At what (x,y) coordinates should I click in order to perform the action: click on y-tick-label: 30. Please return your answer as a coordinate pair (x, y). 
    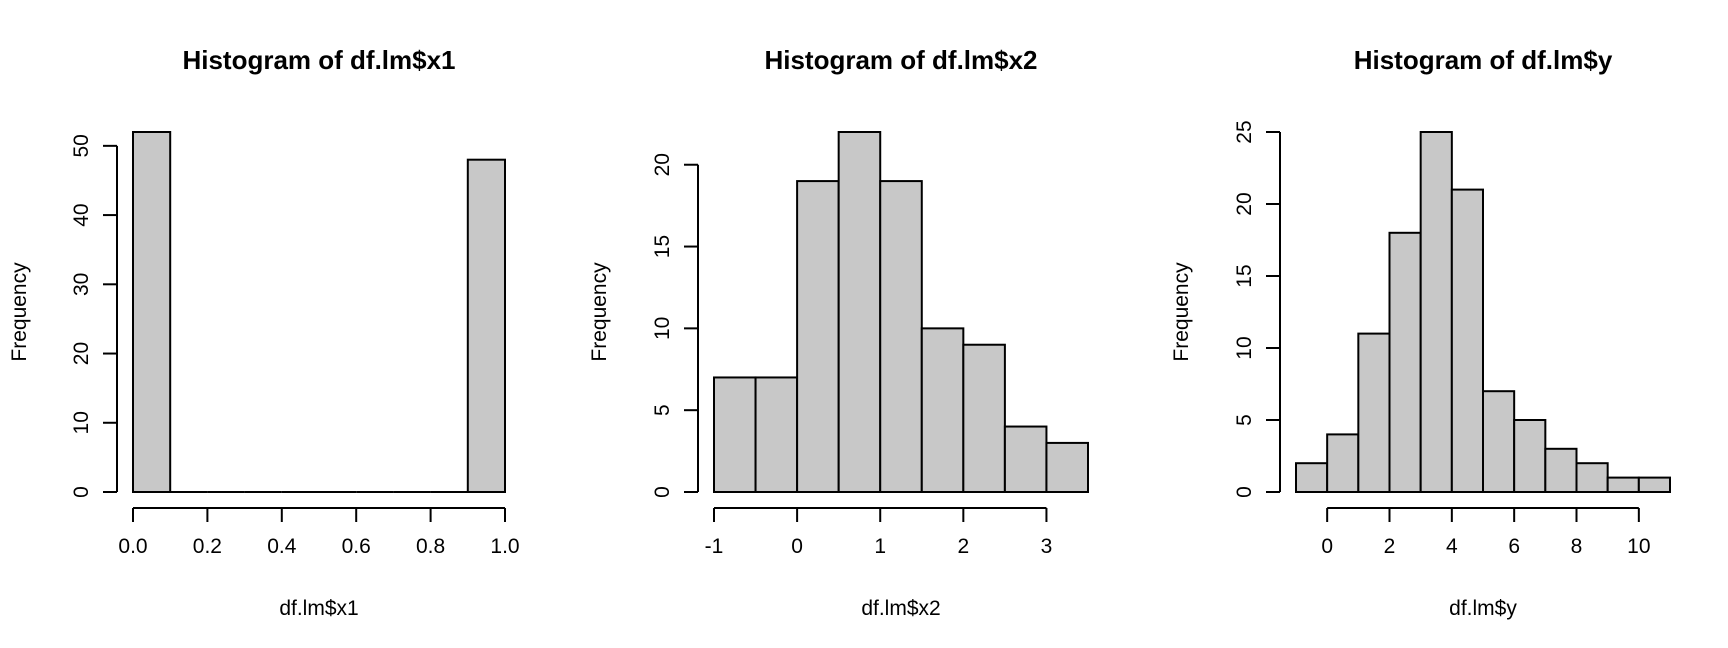
    Looking at the image, I should click on (81, 284).